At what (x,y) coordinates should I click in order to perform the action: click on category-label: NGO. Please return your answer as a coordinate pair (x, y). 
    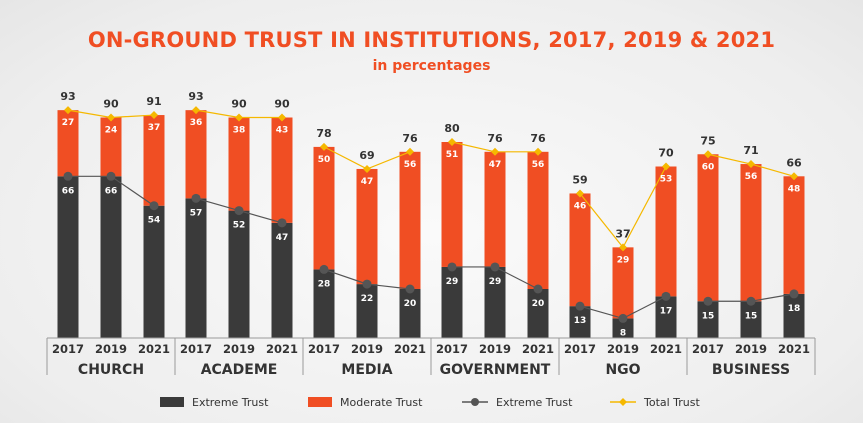
    Looking at the image, I should click on (622, 370).